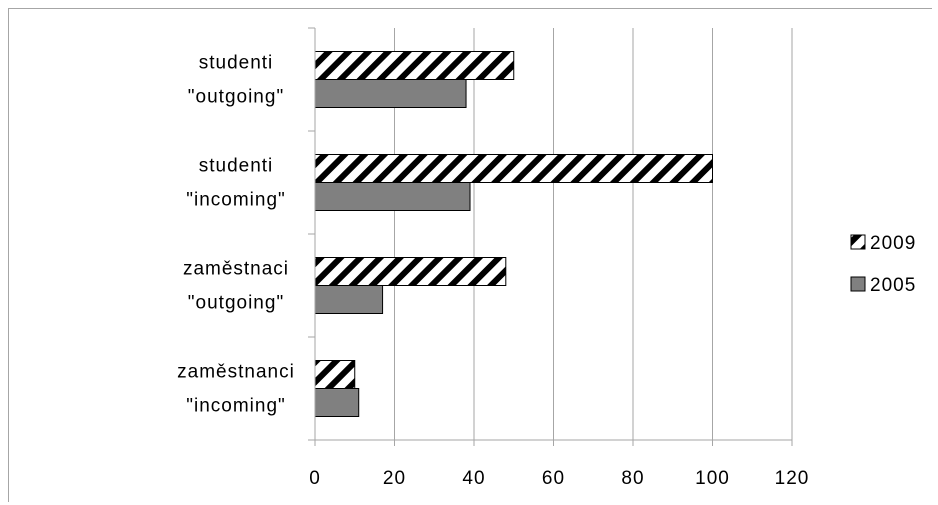  Describe the element at coordinates (858, 242) in the screenshot. I see `legend-swatch-2009` at that location.